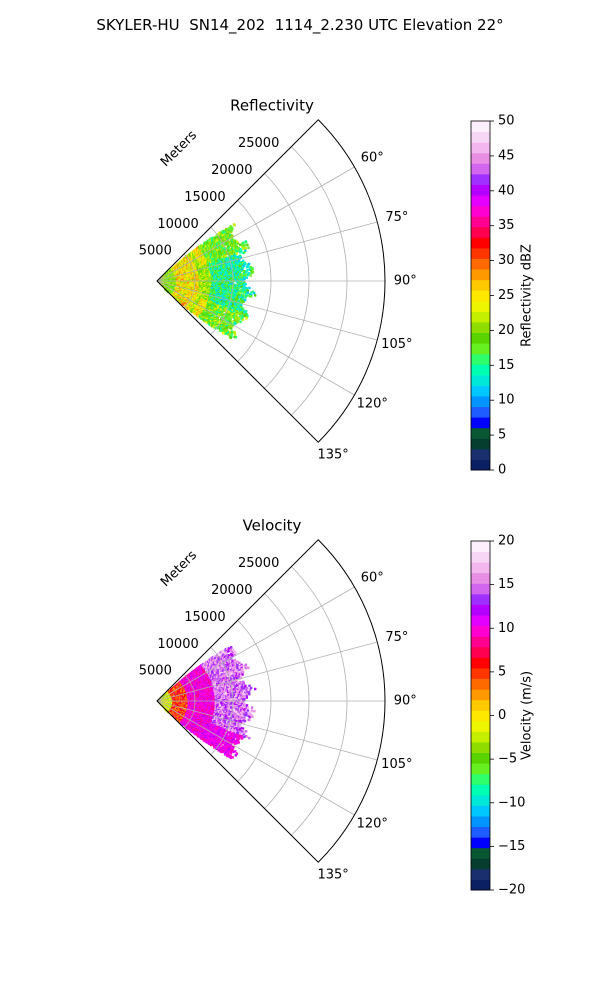 This screenshot has height=1000, width=600. What do you see at coordinates (506, 121) in the screenshot?
I see `colorbar-tick-label: 50` at bounding box center [506, 121].